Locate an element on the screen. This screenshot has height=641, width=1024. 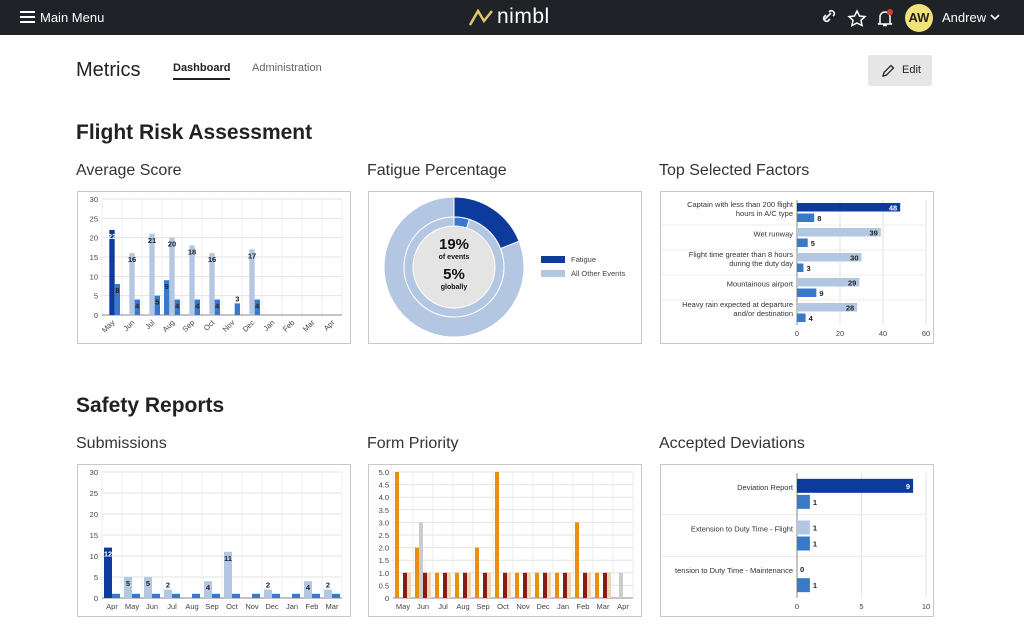
x-tick-label: 5 is located at coordinates (861, 606).